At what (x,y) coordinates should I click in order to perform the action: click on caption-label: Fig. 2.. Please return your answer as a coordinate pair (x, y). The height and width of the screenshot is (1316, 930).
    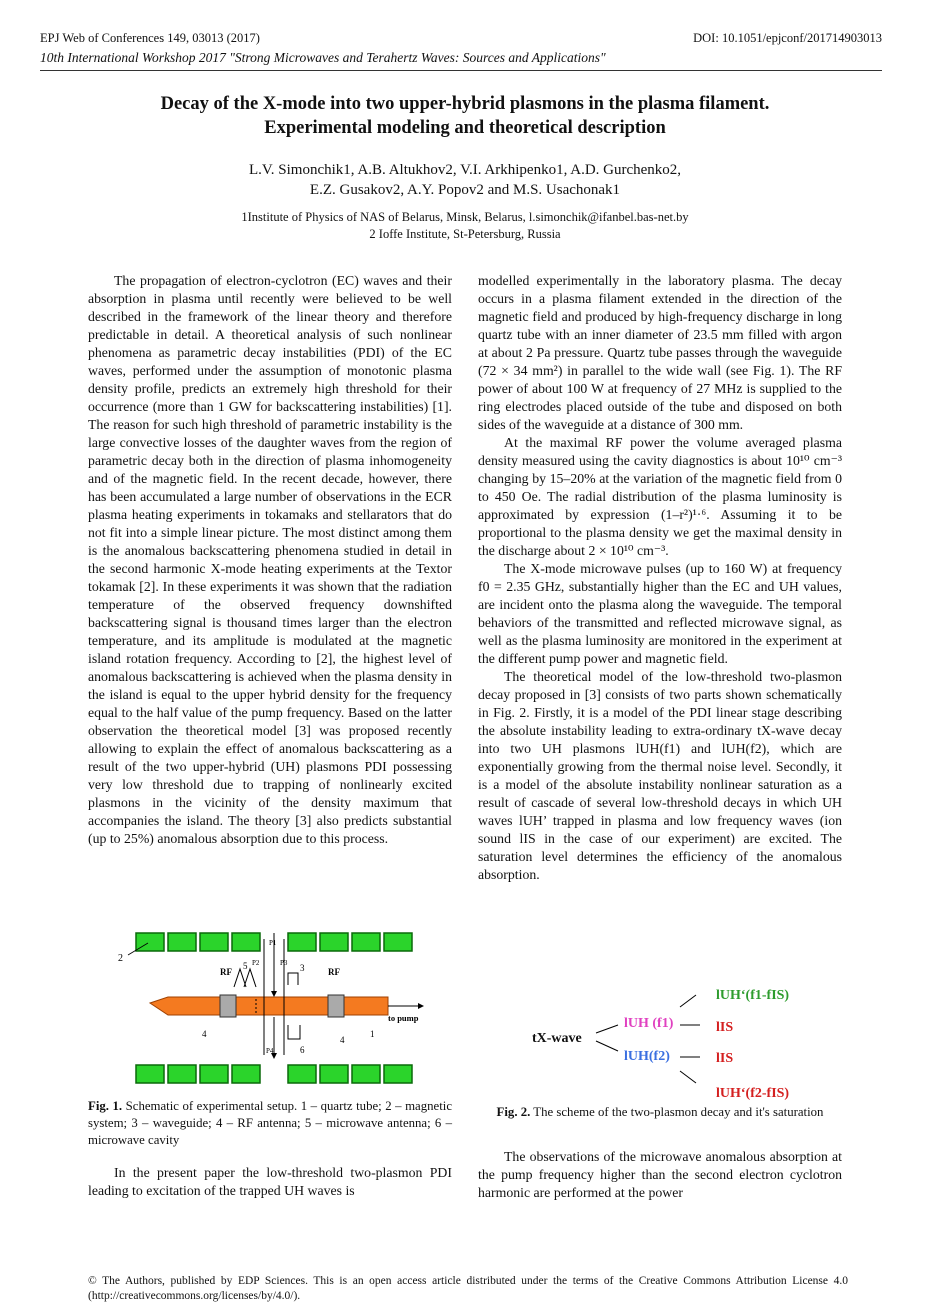
    Looking at the image, I should click on (513, 1112).